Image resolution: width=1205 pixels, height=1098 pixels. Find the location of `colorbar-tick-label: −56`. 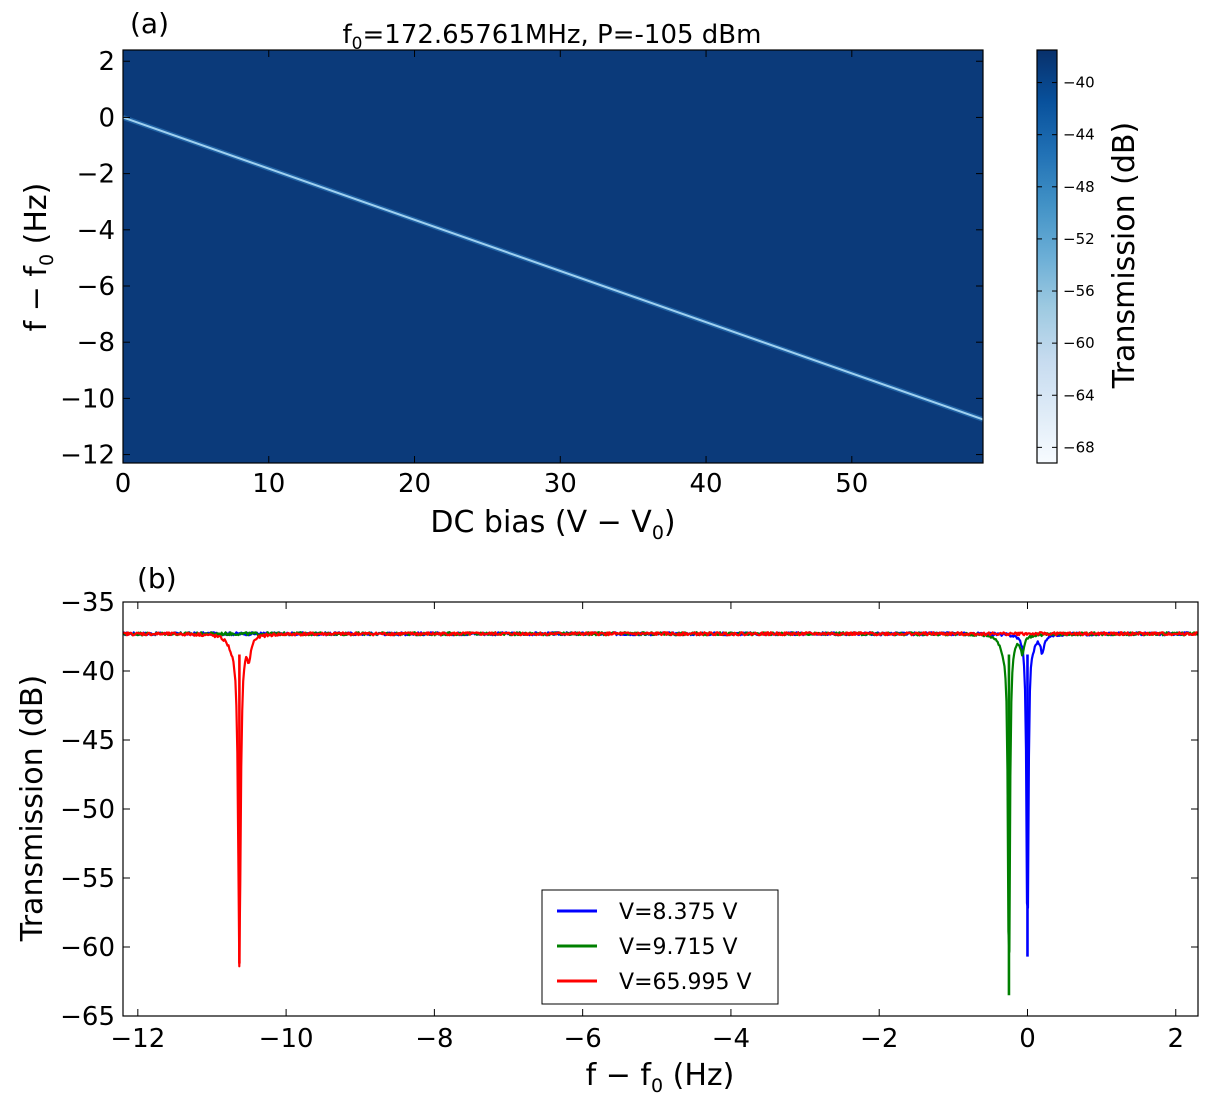

colorbar-tick-label: −56 is located at coordinates (1079, 291).